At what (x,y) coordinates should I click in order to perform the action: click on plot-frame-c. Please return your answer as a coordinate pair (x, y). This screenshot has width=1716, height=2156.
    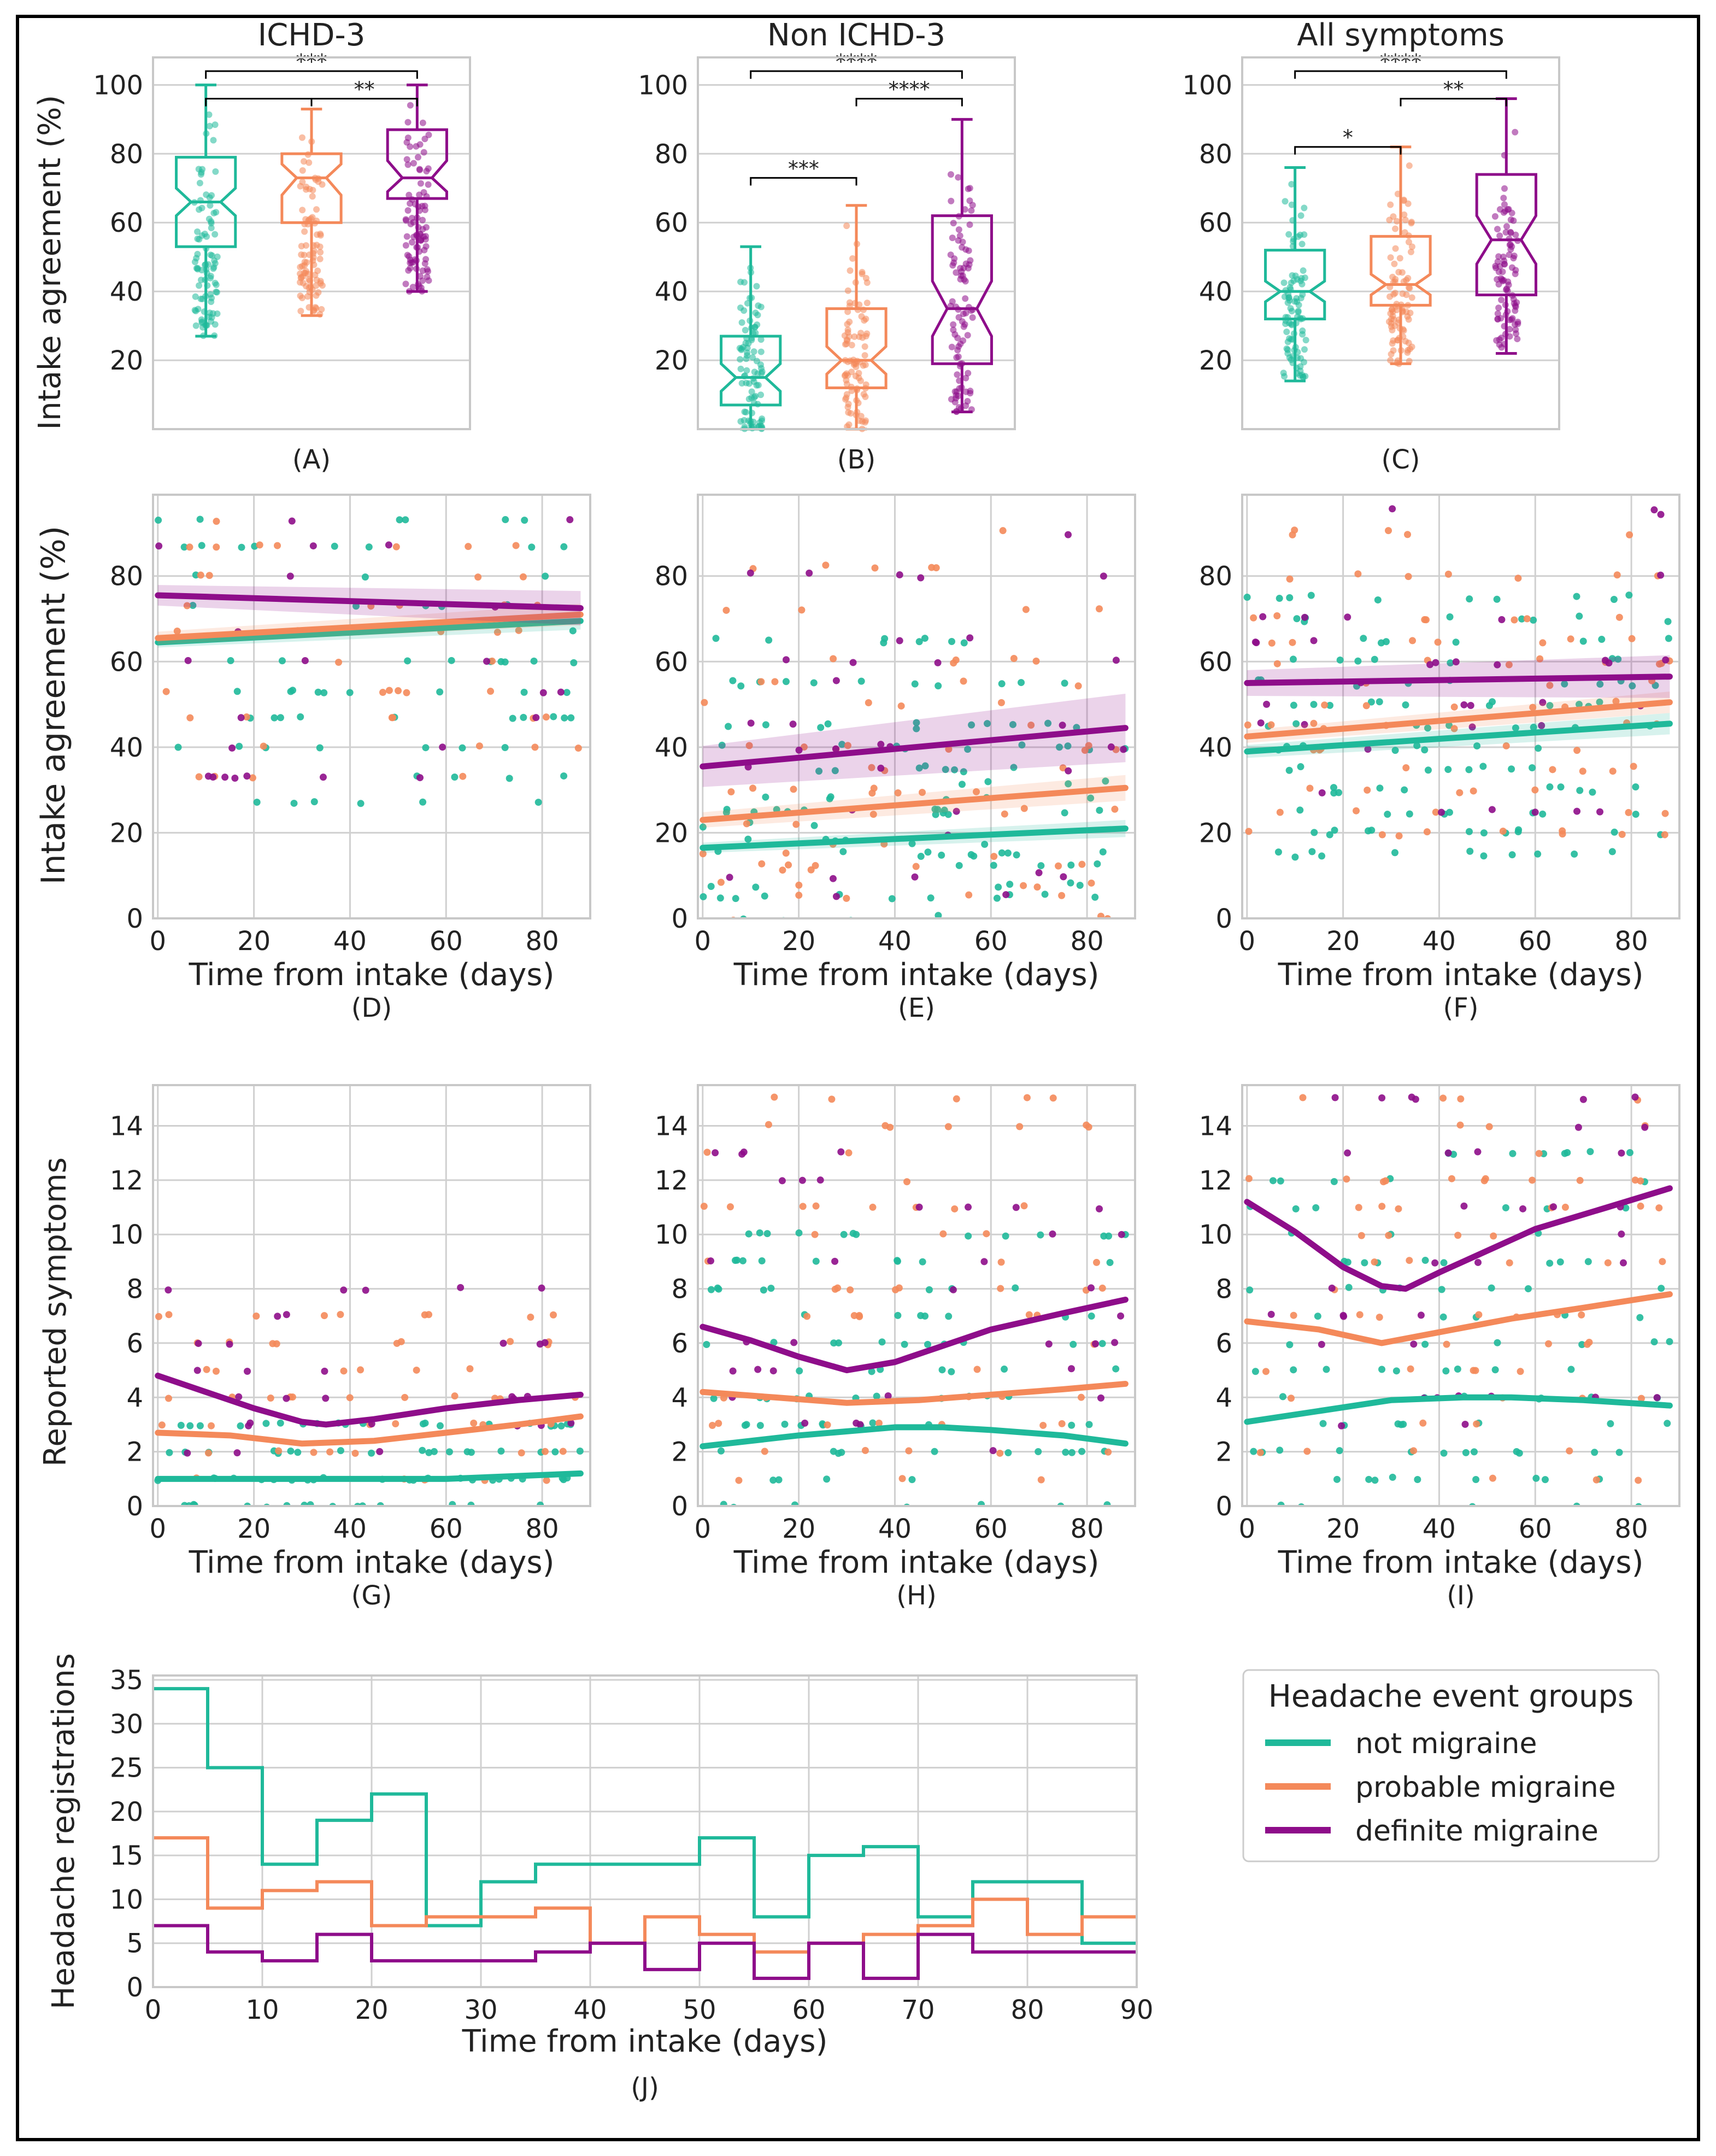
    Looking at the image, I should click on (1400, 243).